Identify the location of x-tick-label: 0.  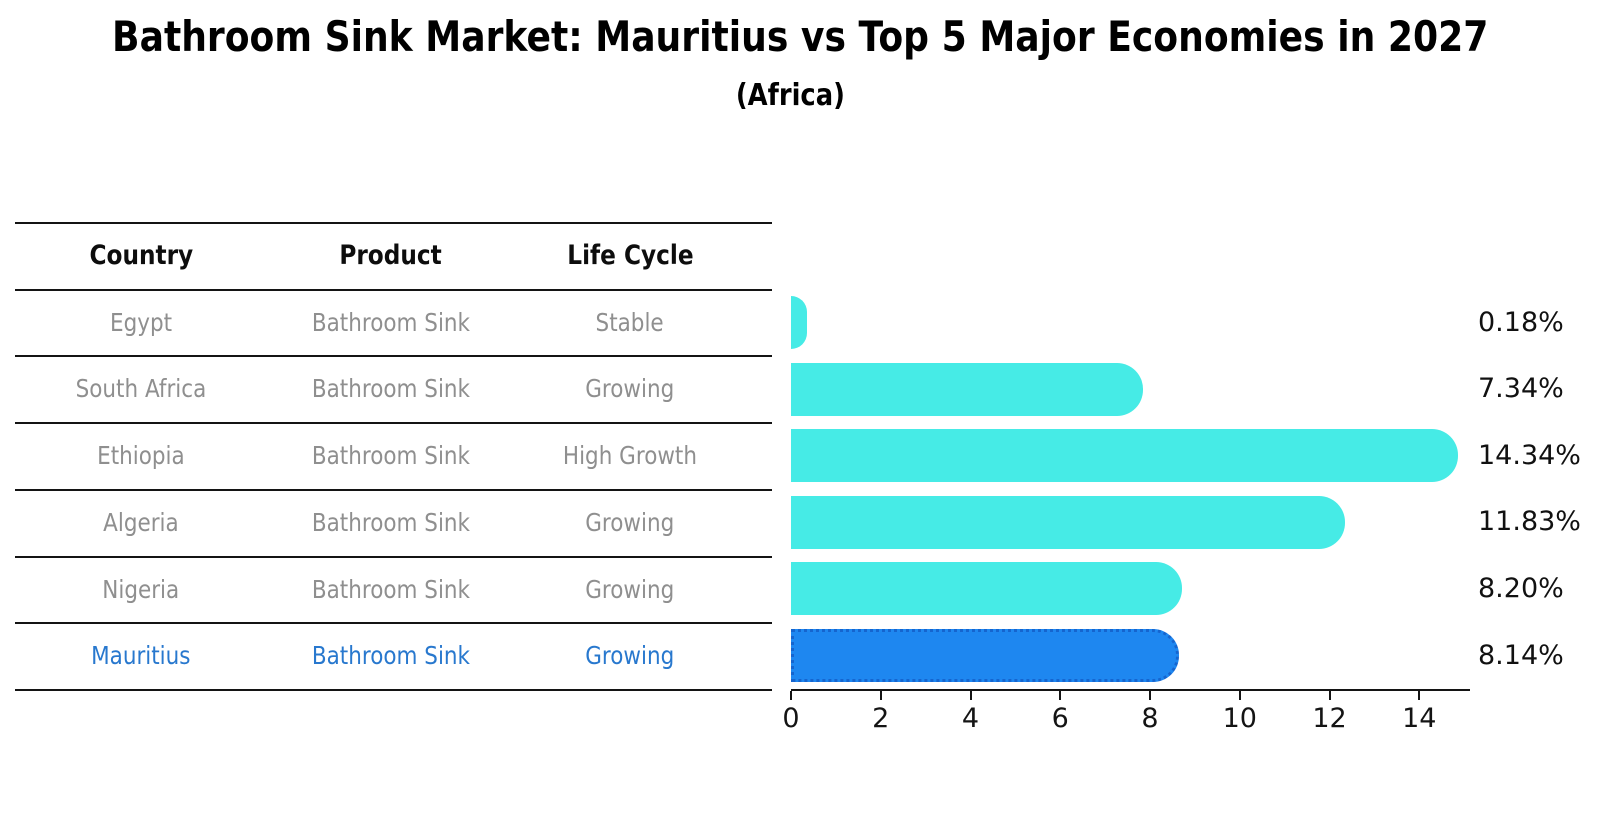
(791, 718).